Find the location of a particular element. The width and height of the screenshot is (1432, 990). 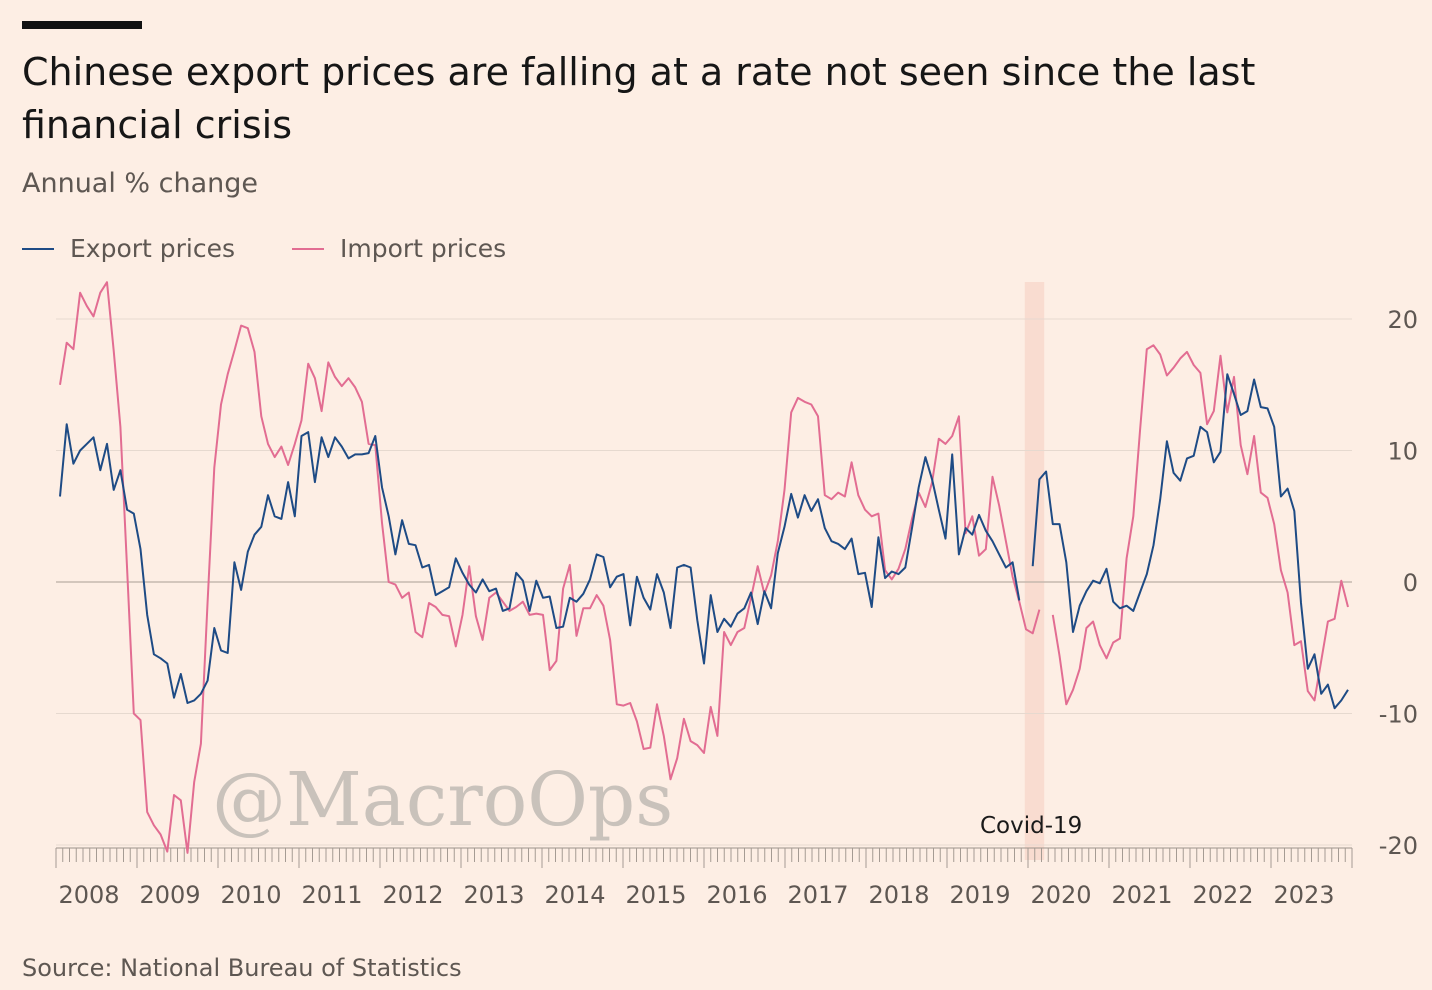

x-tick-label: 2016 is located at coordinates (736, 895).